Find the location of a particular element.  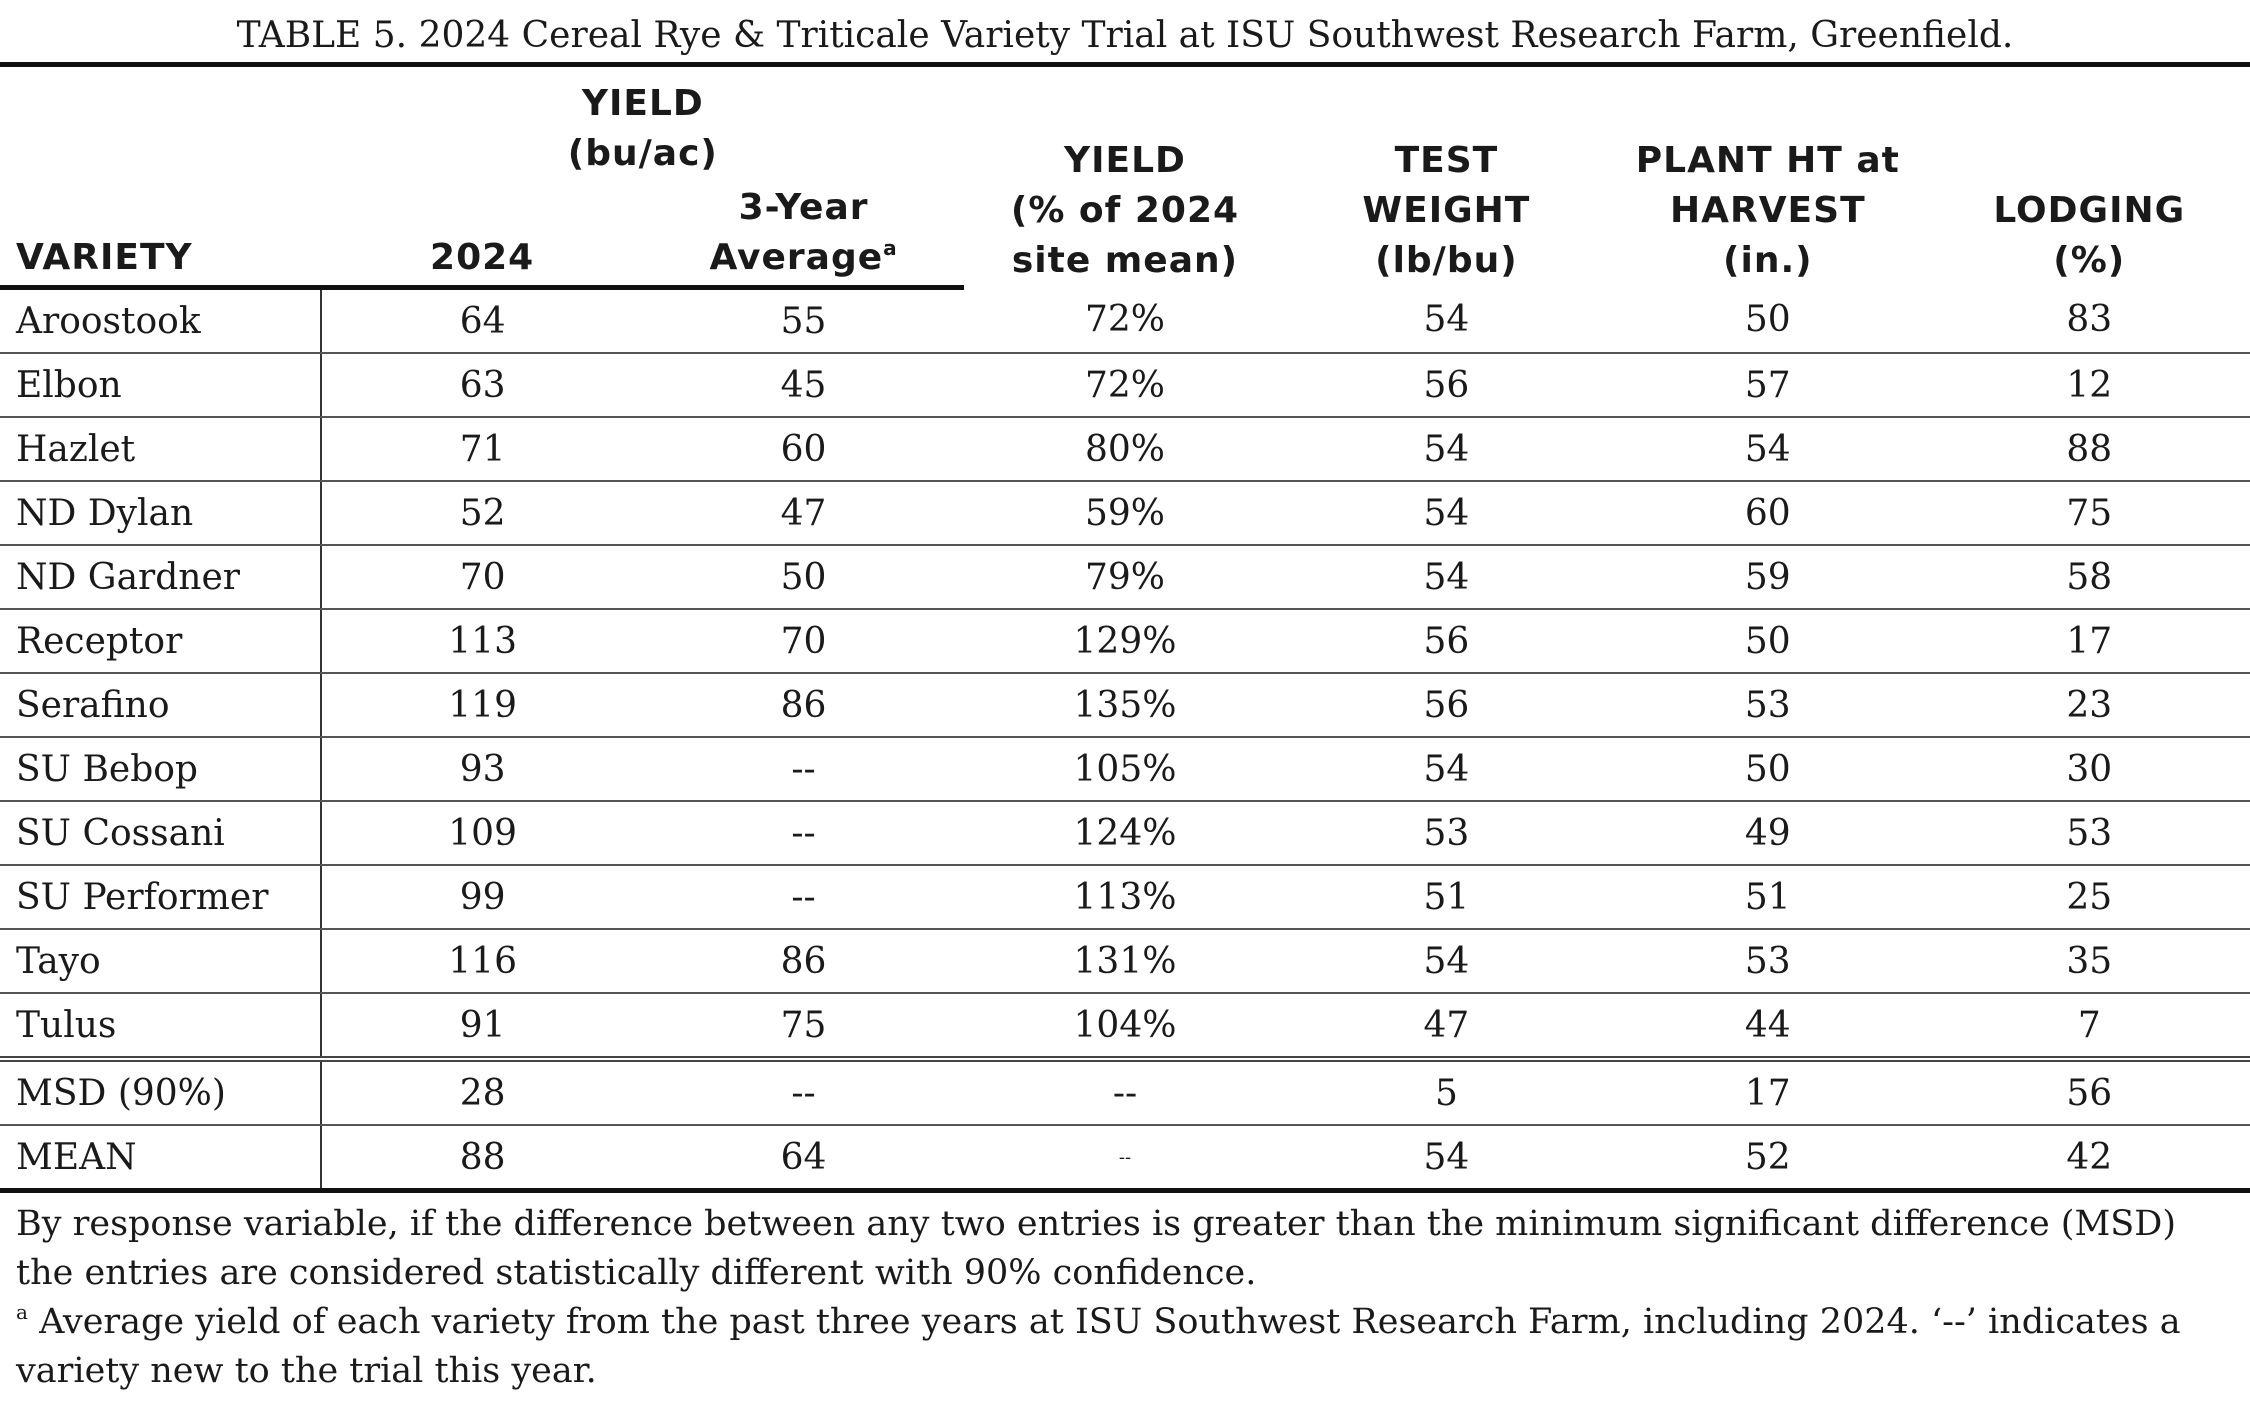

table-row: Tayo 116 86 131% 54 53 35 is located at coordinates (1125, 961).